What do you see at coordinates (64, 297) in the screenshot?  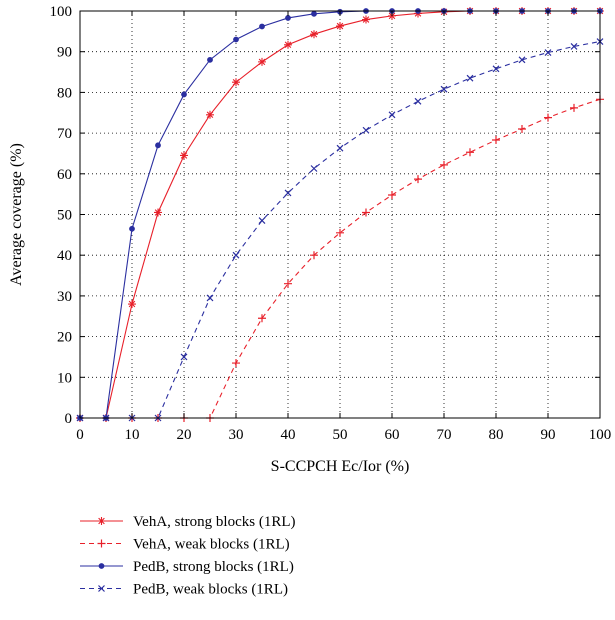 I see `y-tick-label: 30` at bounding box center [64, 297].